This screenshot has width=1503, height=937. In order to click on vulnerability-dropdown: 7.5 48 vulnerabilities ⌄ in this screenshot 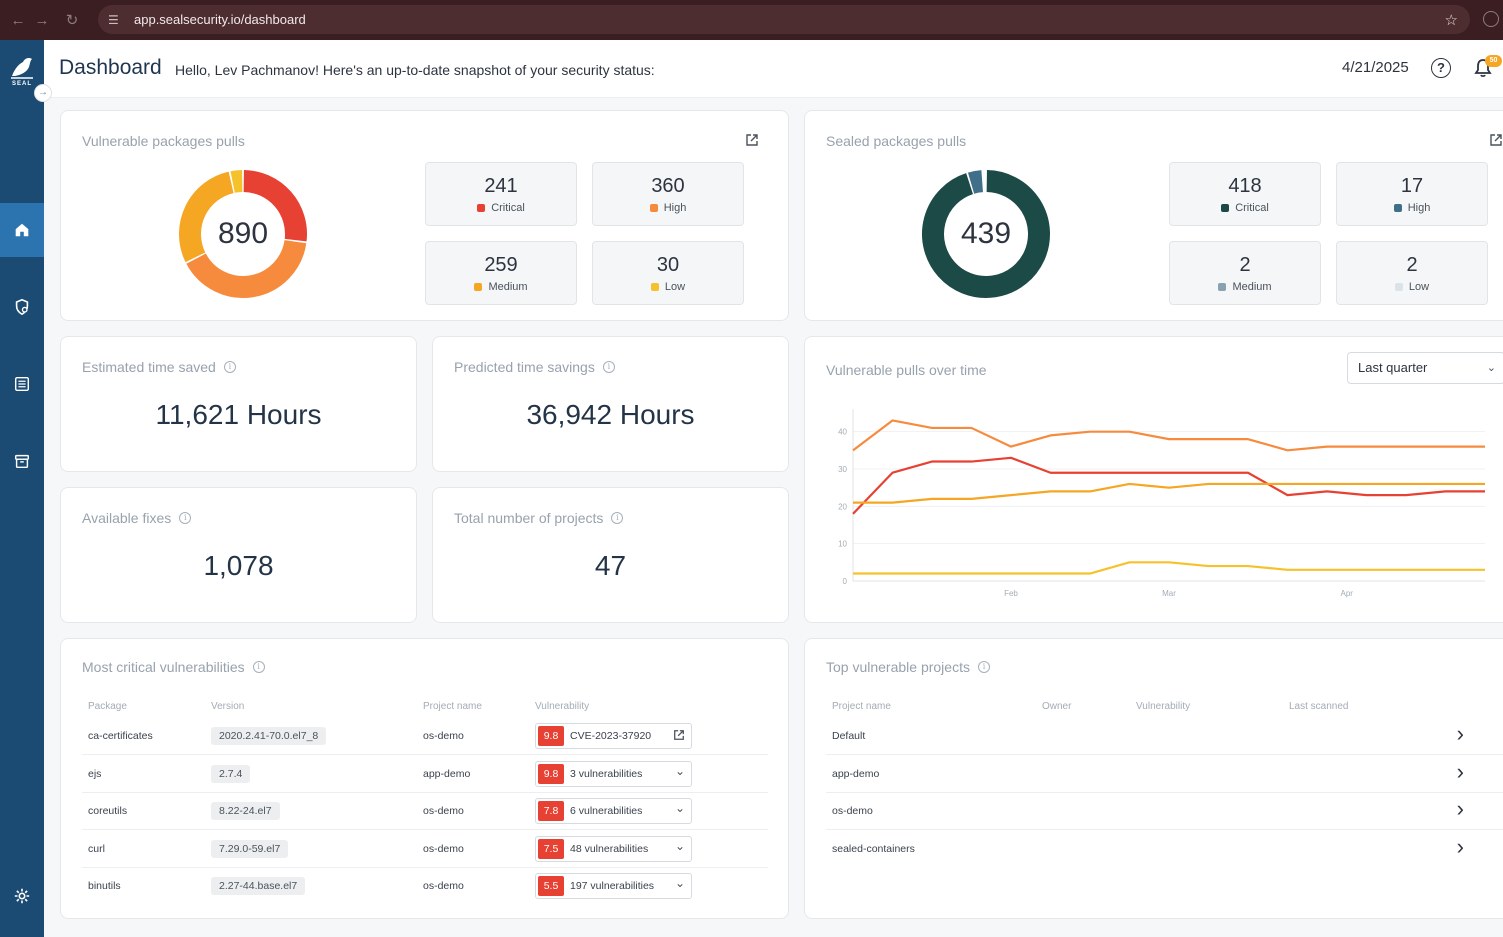, I will do `click(613, 848)`.